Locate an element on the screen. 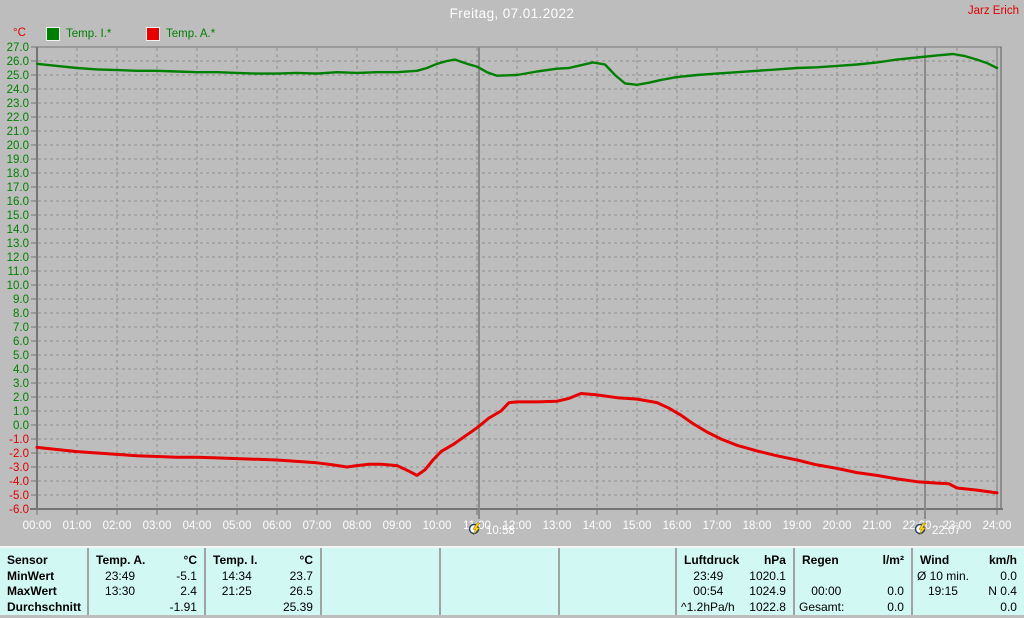 Image resolution: width=1024 pixels, height=618 pixels. y-axis-label: -3.0 is located at coordinates (19, 468).